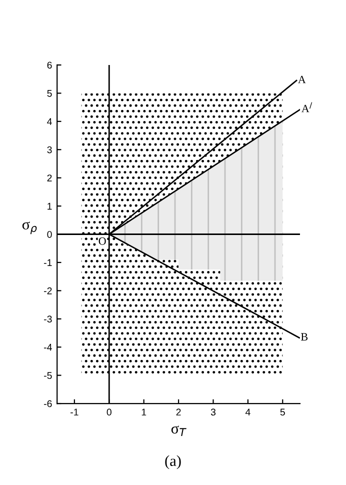  I want to click on y-axis-title: σ$_{ρ}$, so click(29, 228).